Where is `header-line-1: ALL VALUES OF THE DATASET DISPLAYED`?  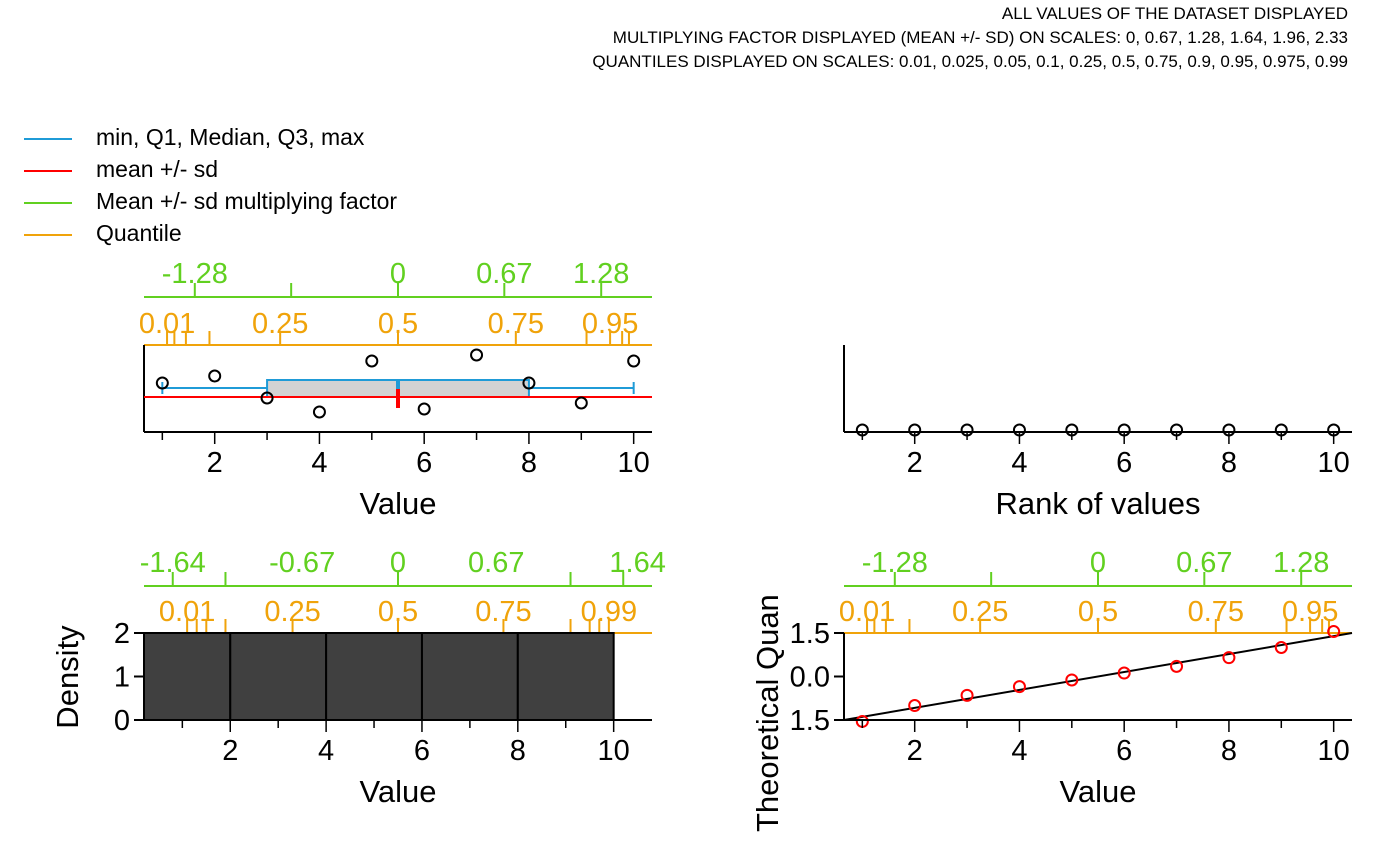
header-line-1: ALL VALUES OF THE DATASET DISPLAYED is located at coordinates (1174, 13).